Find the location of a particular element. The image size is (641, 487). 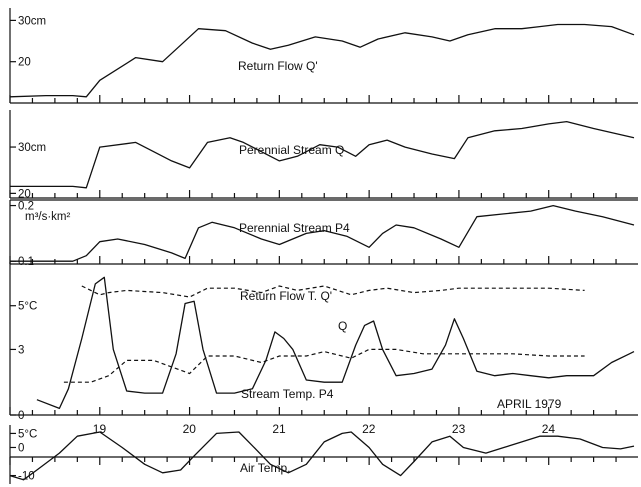

y-tick-label-water_temperature: 5°C is located at coordinates (27, 307).